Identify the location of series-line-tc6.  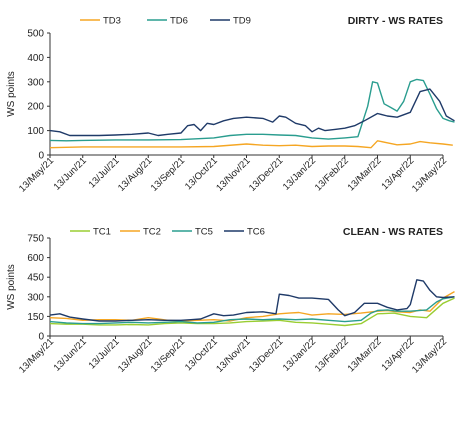
(252, 300).